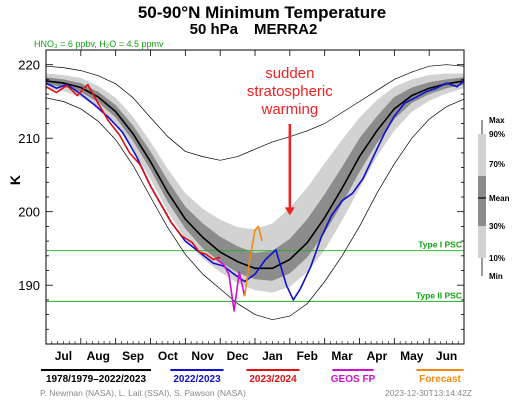  I want to click on annotation-arrow-head, so click(289, 211).